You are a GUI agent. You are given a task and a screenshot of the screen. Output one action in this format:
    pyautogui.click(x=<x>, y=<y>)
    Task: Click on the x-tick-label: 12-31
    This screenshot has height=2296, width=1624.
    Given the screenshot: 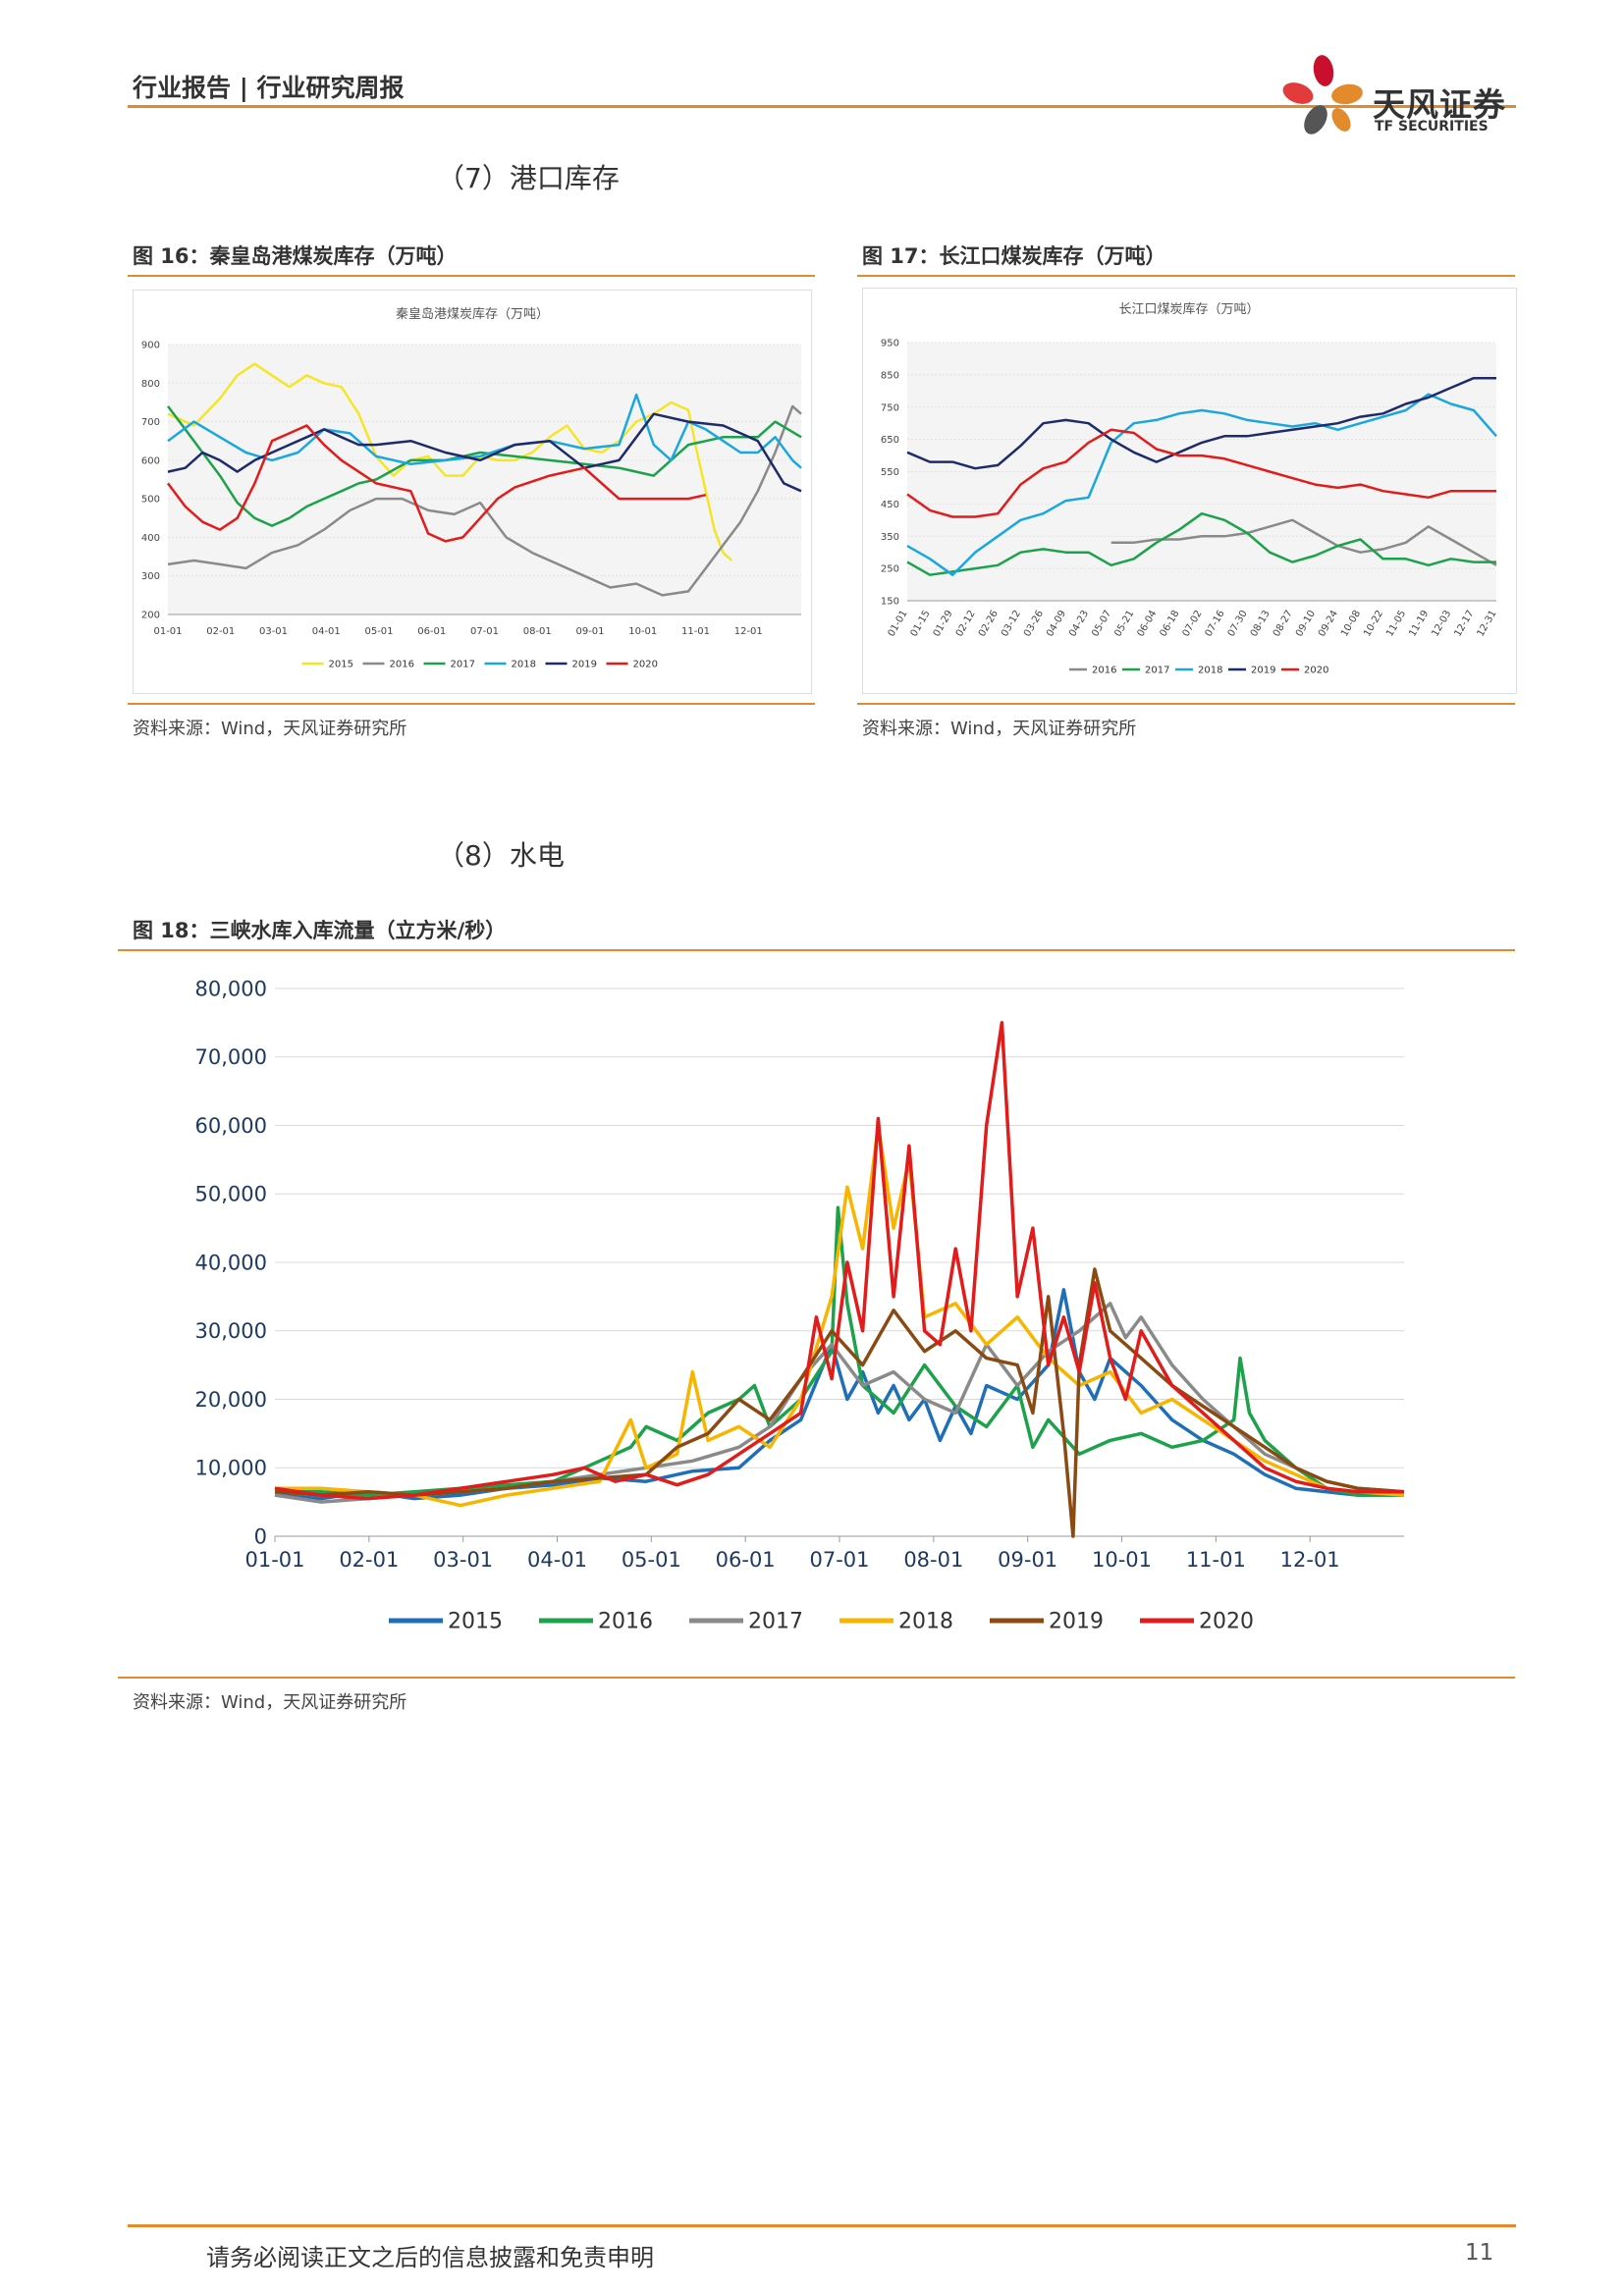 What is the action you would take?
    pyautogui.click(x=1487, y=624)
    